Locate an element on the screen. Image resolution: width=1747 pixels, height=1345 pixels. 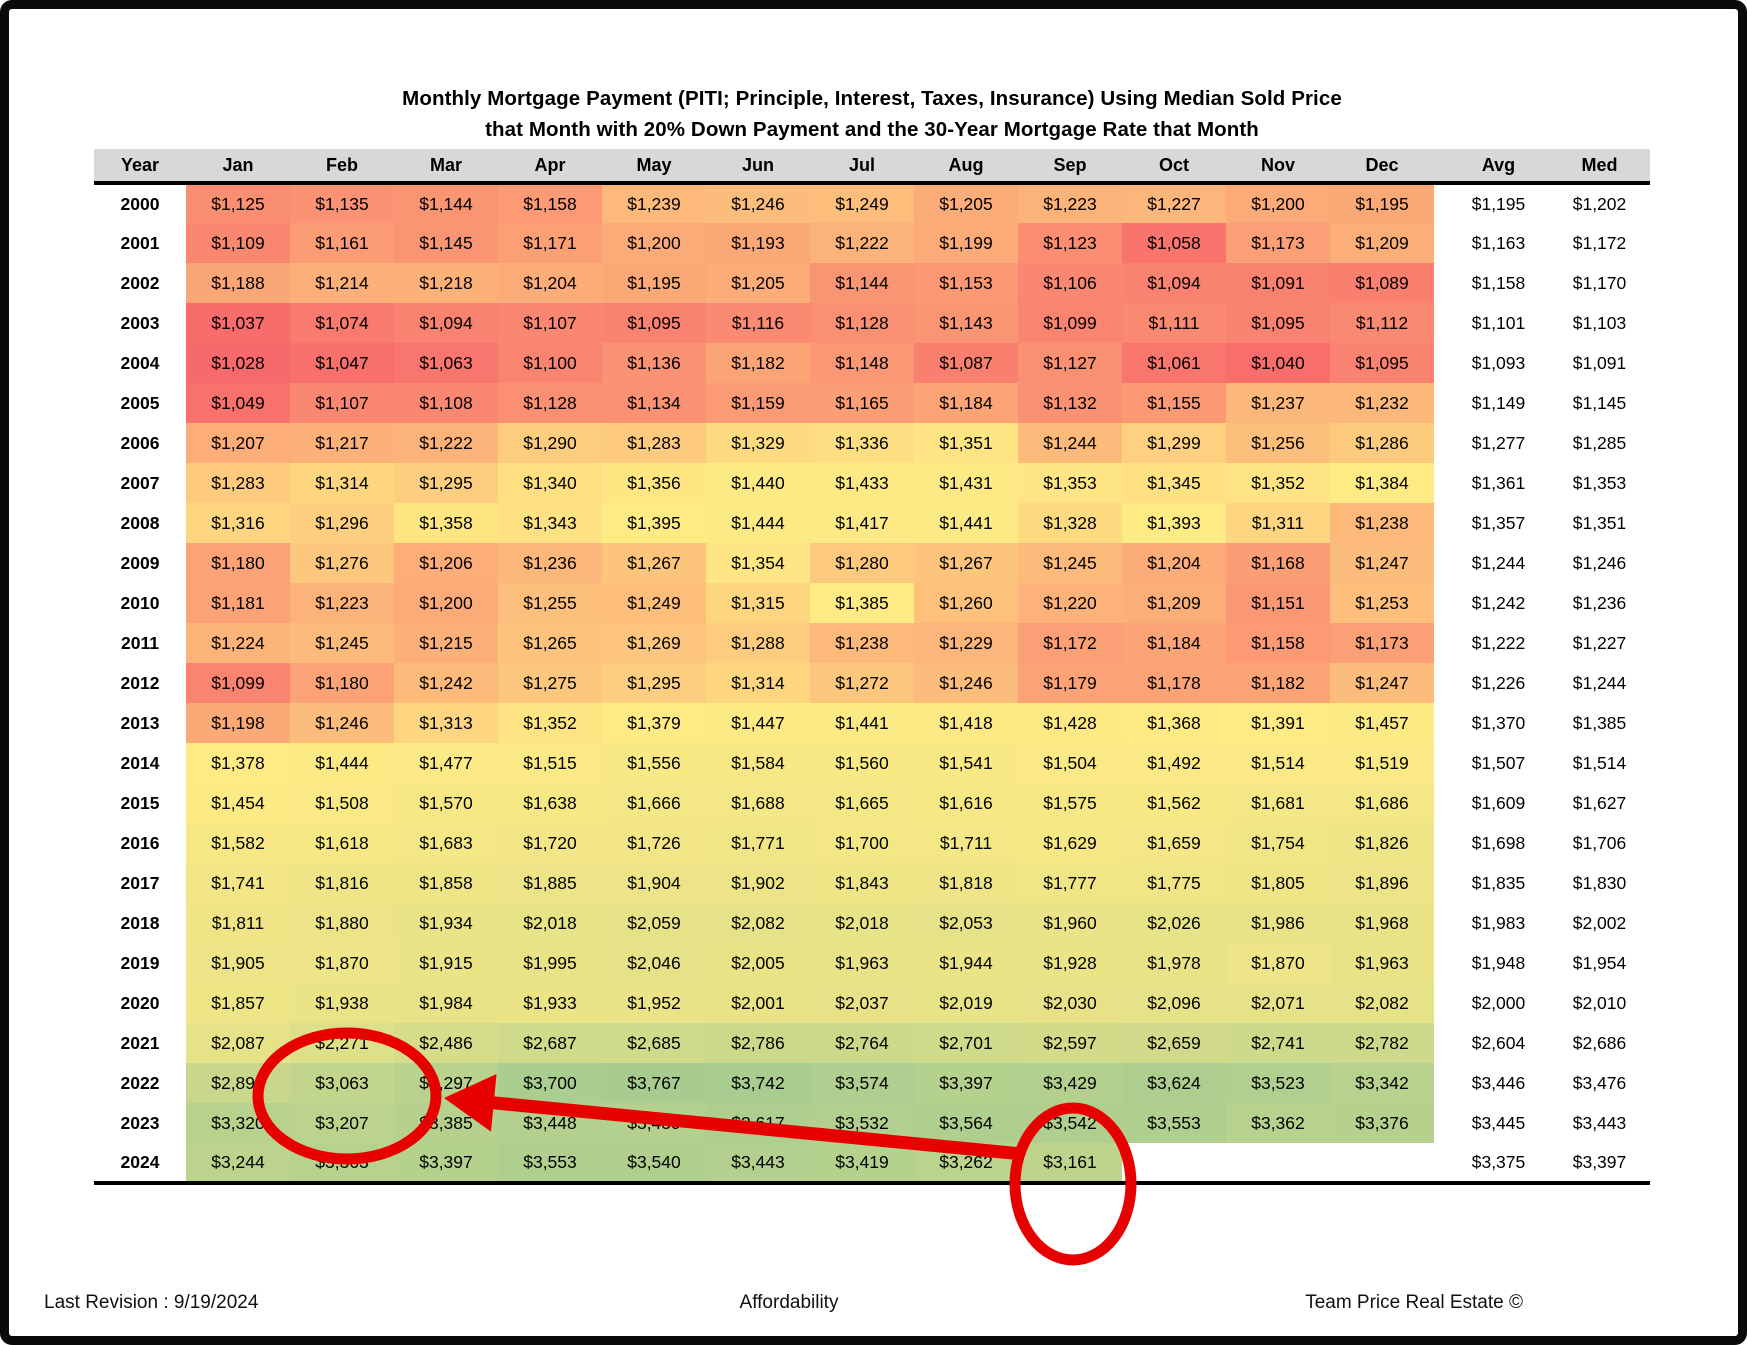
cell-2007-med: $1,353 is located at coordinates (1599, 483).